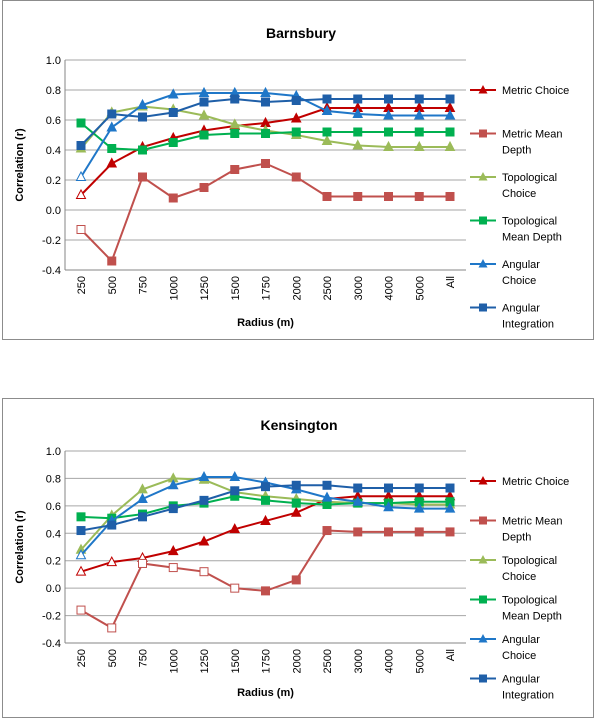  What do you see at coordinates (359, 661) in the screenshot?
I see `x-tick-label: 3000` at bounding box center [359, 661].